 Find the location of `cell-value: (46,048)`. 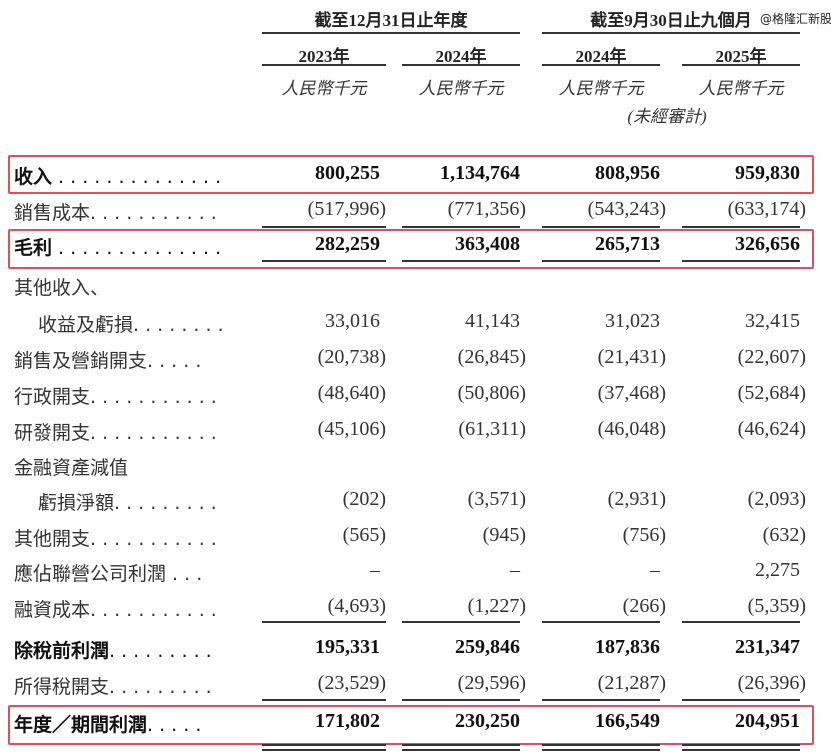

cell-value: (46,048) is located at coordinates (631, 429).